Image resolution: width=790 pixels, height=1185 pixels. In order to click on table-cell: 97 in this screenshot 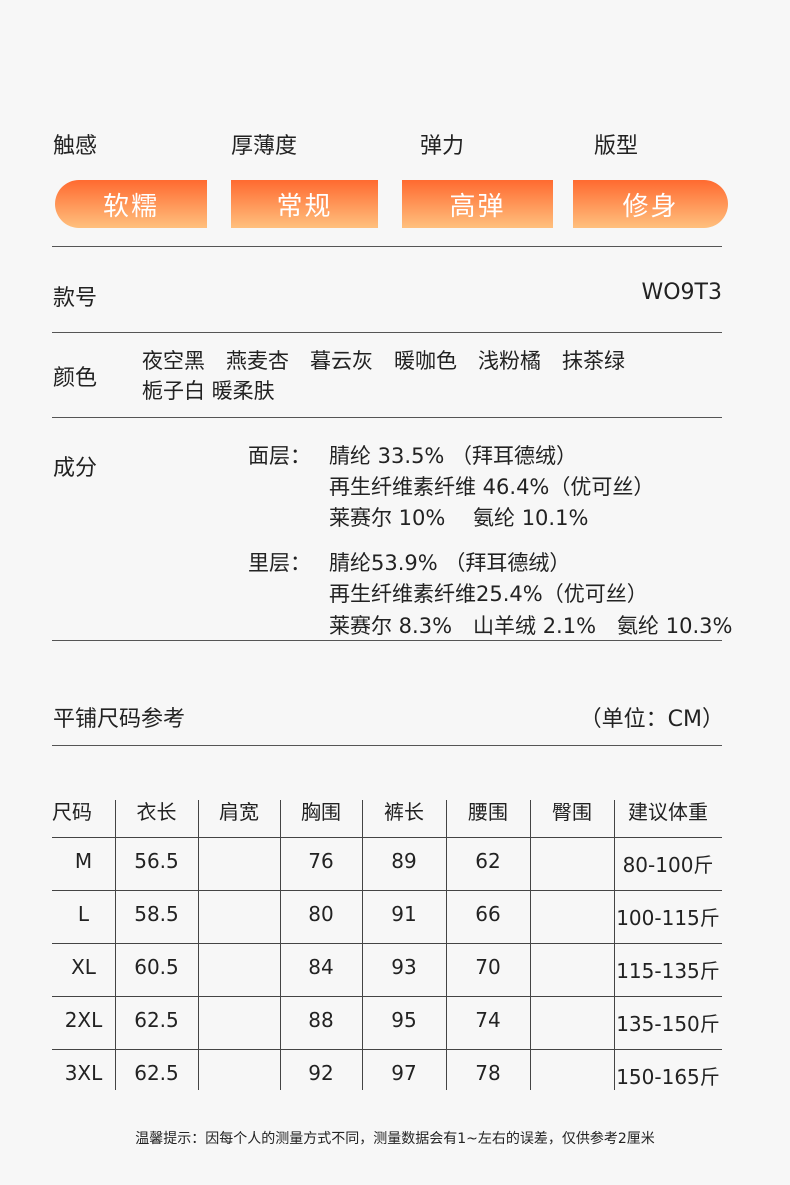, I will do `click(404, 1073)`.